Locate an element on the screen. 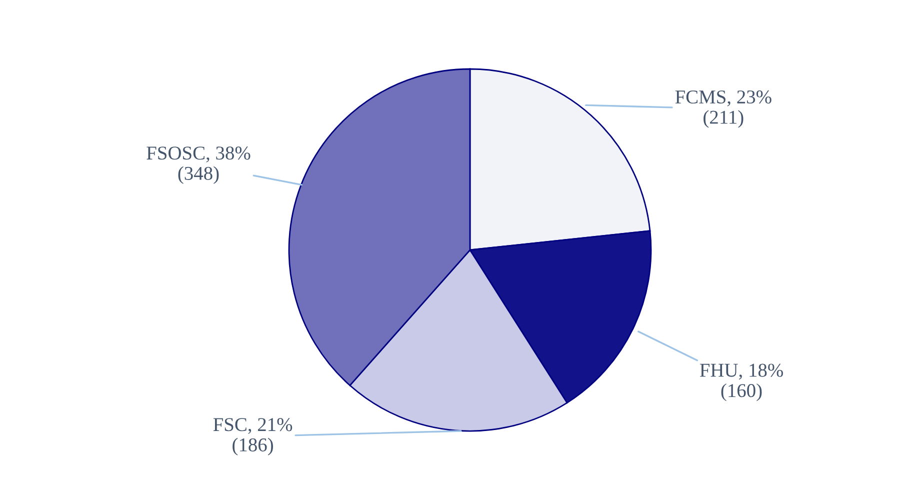 The width and height of the screenshot is (916, 484). slice-label: FHU, 18% (160) is located at coordinates (741, 383).